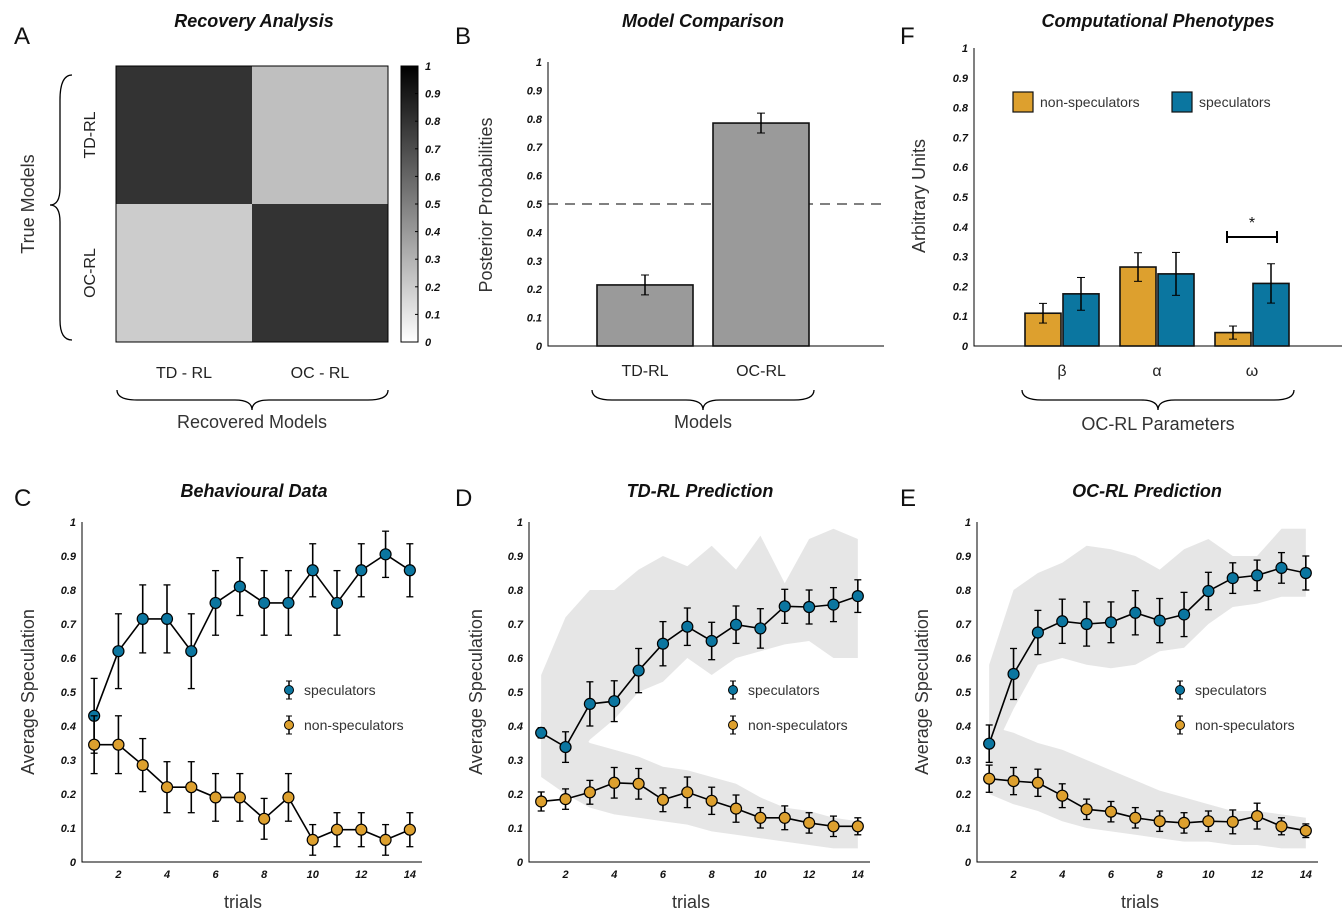 The image size is (1344, 915). Describe the element at coordinates (1157, 21) in the screenshot. I see `panel-f-title: Computational Phenotypes` at that location.